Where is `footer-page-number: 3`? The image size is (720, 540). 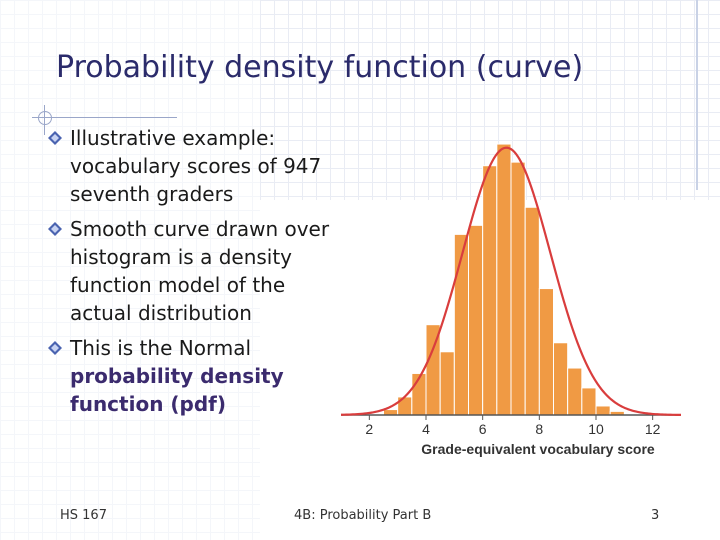 footer-page-number: 3 is located at coordinates (655, 515).